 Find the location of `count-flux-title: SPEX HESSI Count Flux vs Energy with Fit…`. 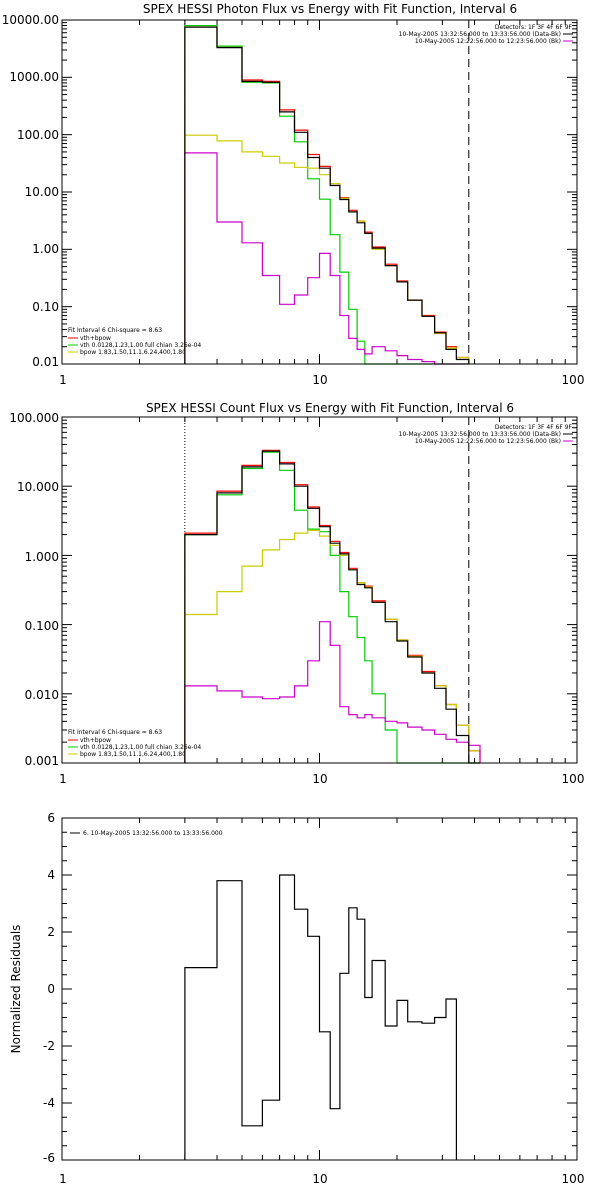

count-flux-title: SPEX HESSI Count Flux vs Energy with Fit… is located at coordinates (330, 408).